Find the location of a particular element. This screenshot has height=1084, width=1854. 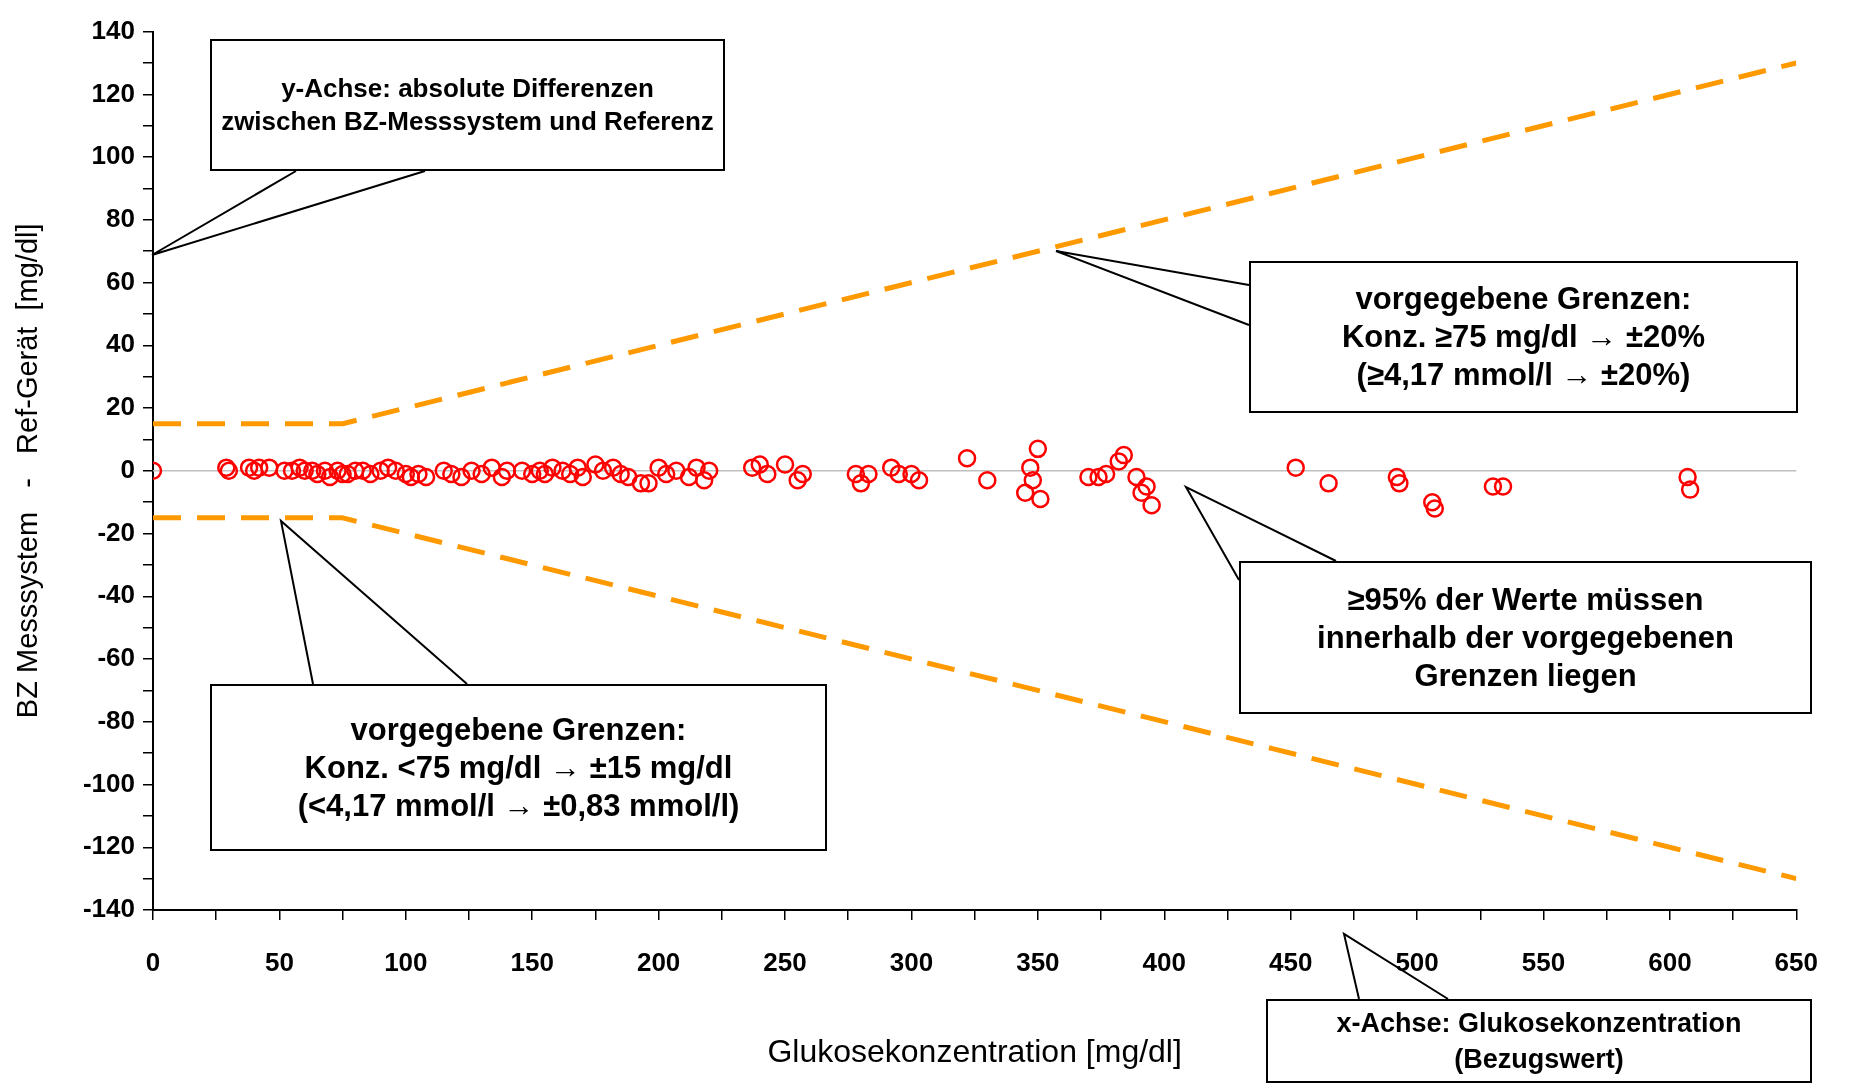

y-tick-label: 40 is located at coordinates (120, 343).